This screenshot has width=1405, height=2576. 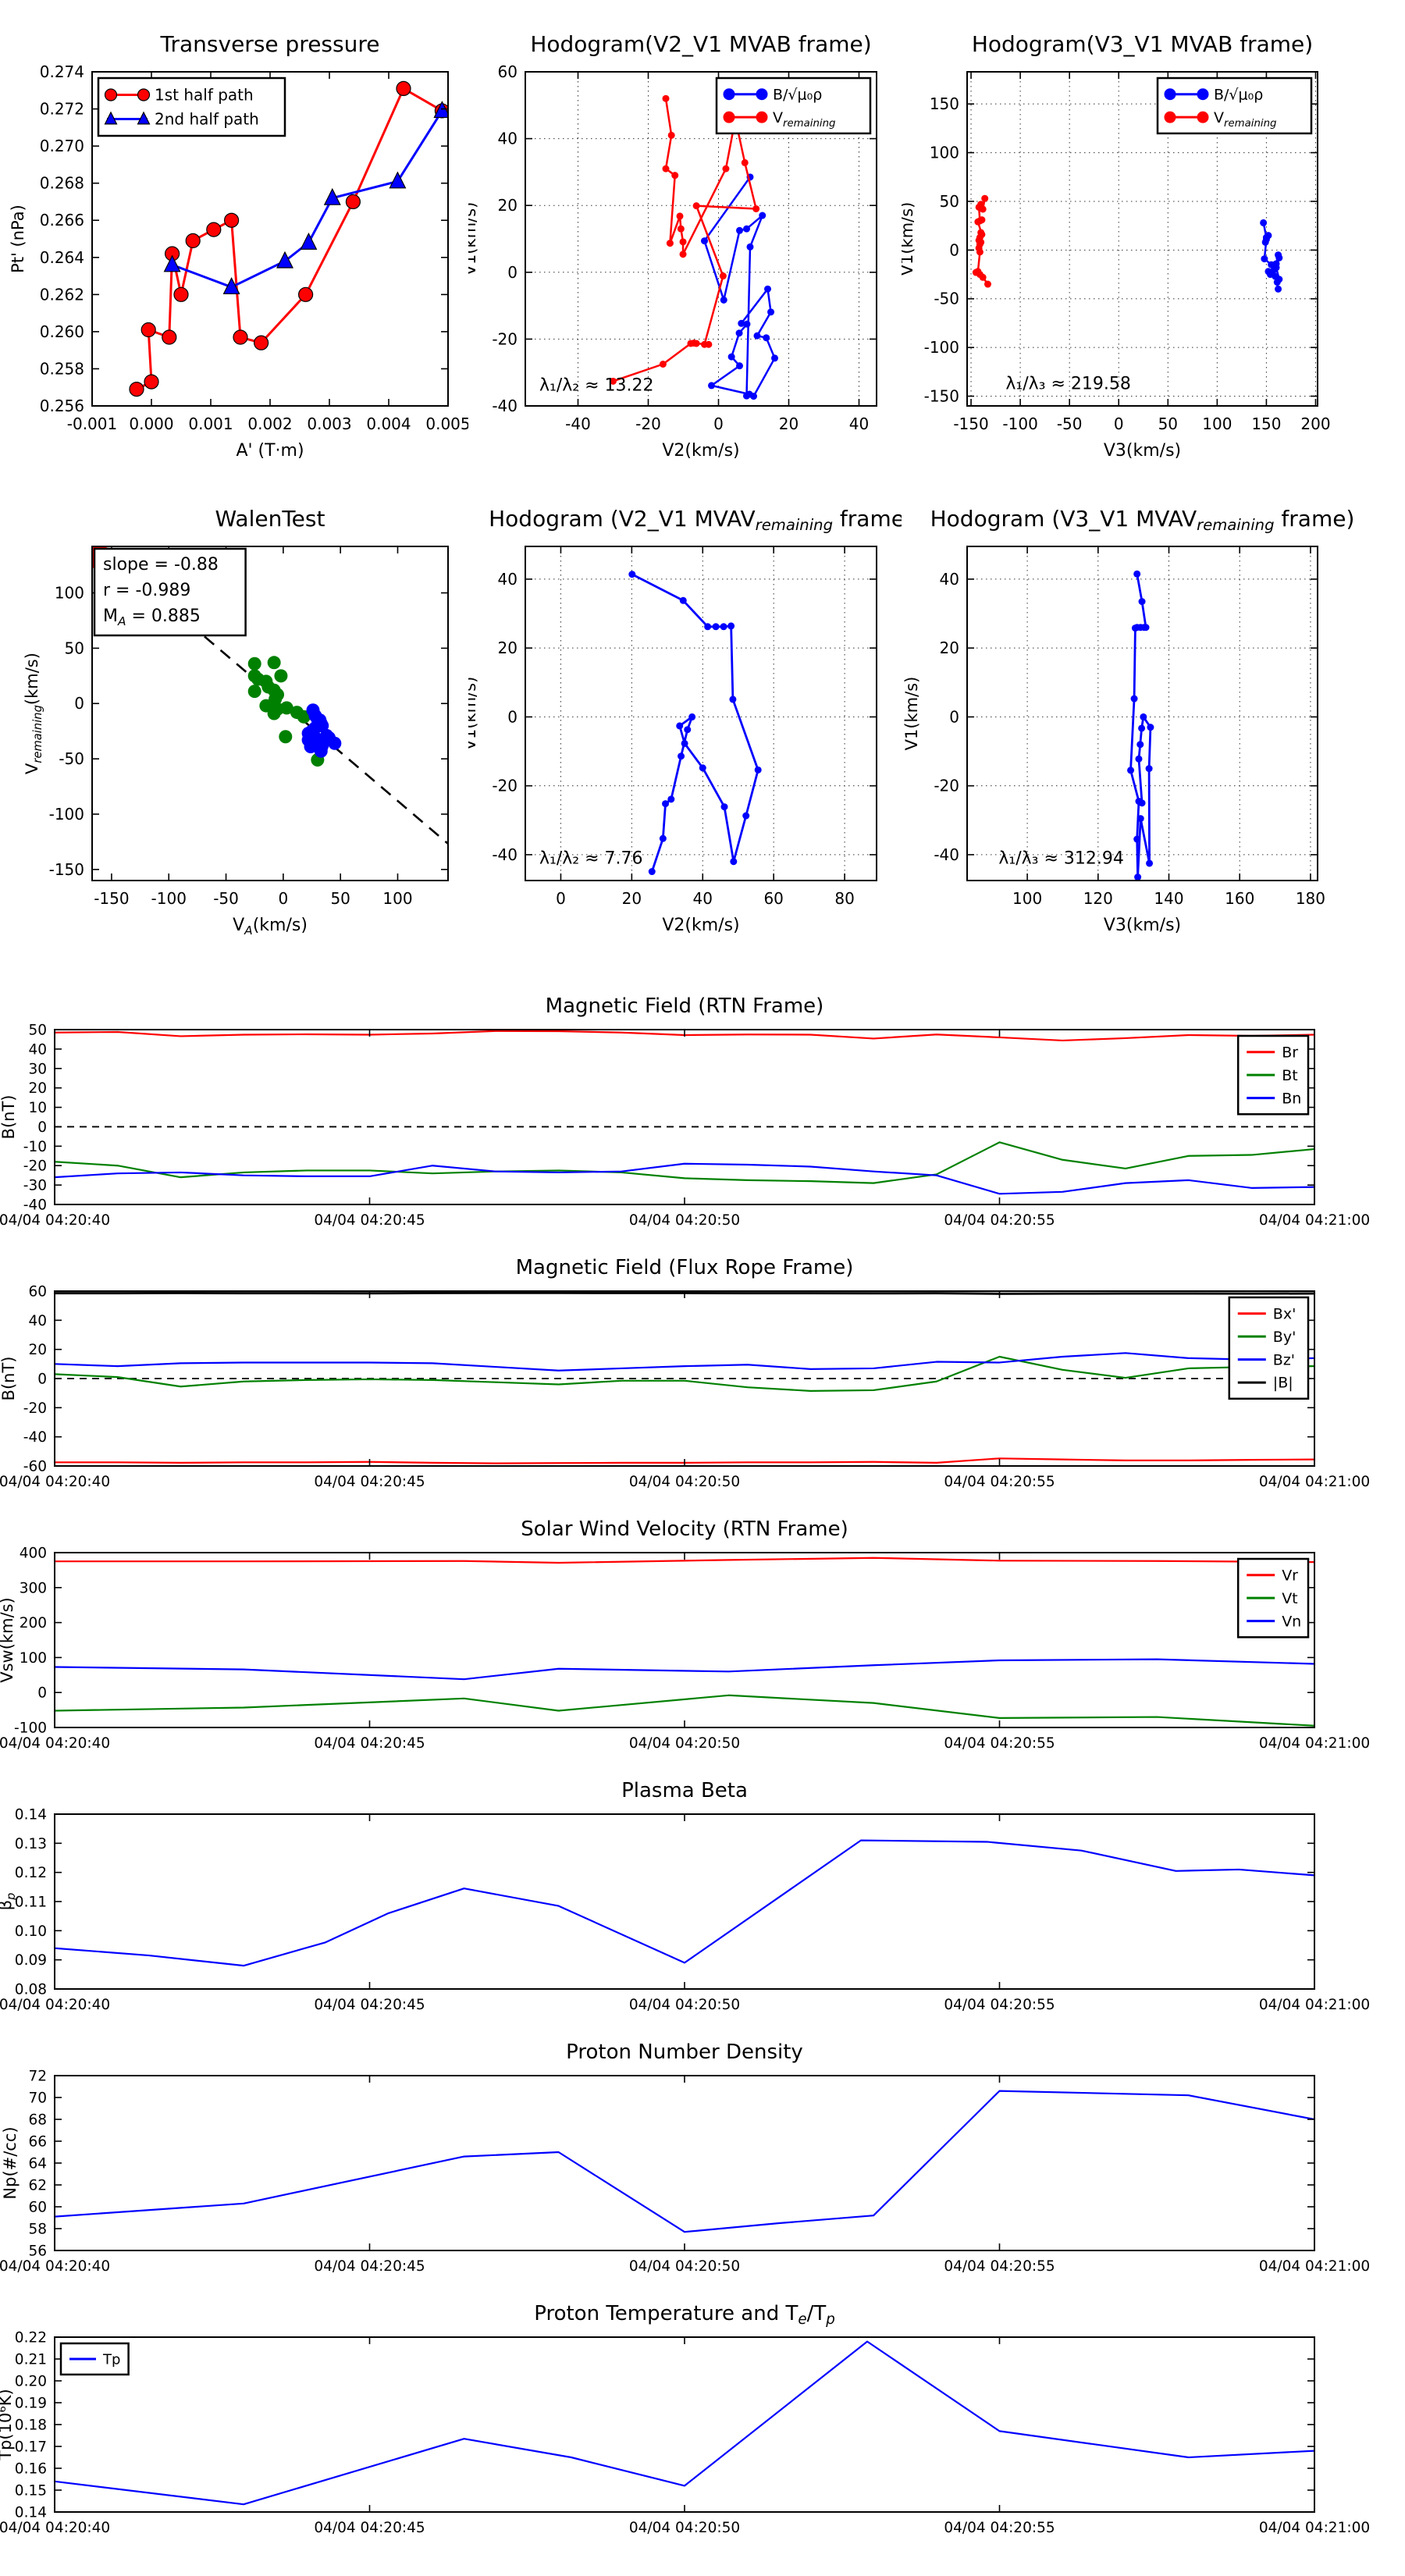 I want to click on svg-text: r = -0.989, so click(x=146, y=590).